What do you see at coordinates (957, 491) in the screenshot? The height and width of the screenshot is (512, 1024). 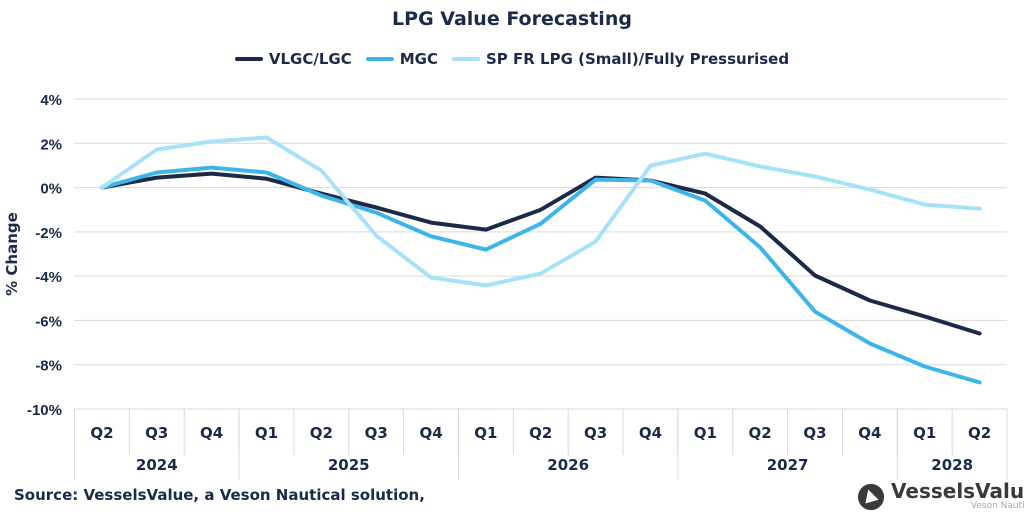 I see `logo-name: VesselsValue` at bounding box center [957, 491].